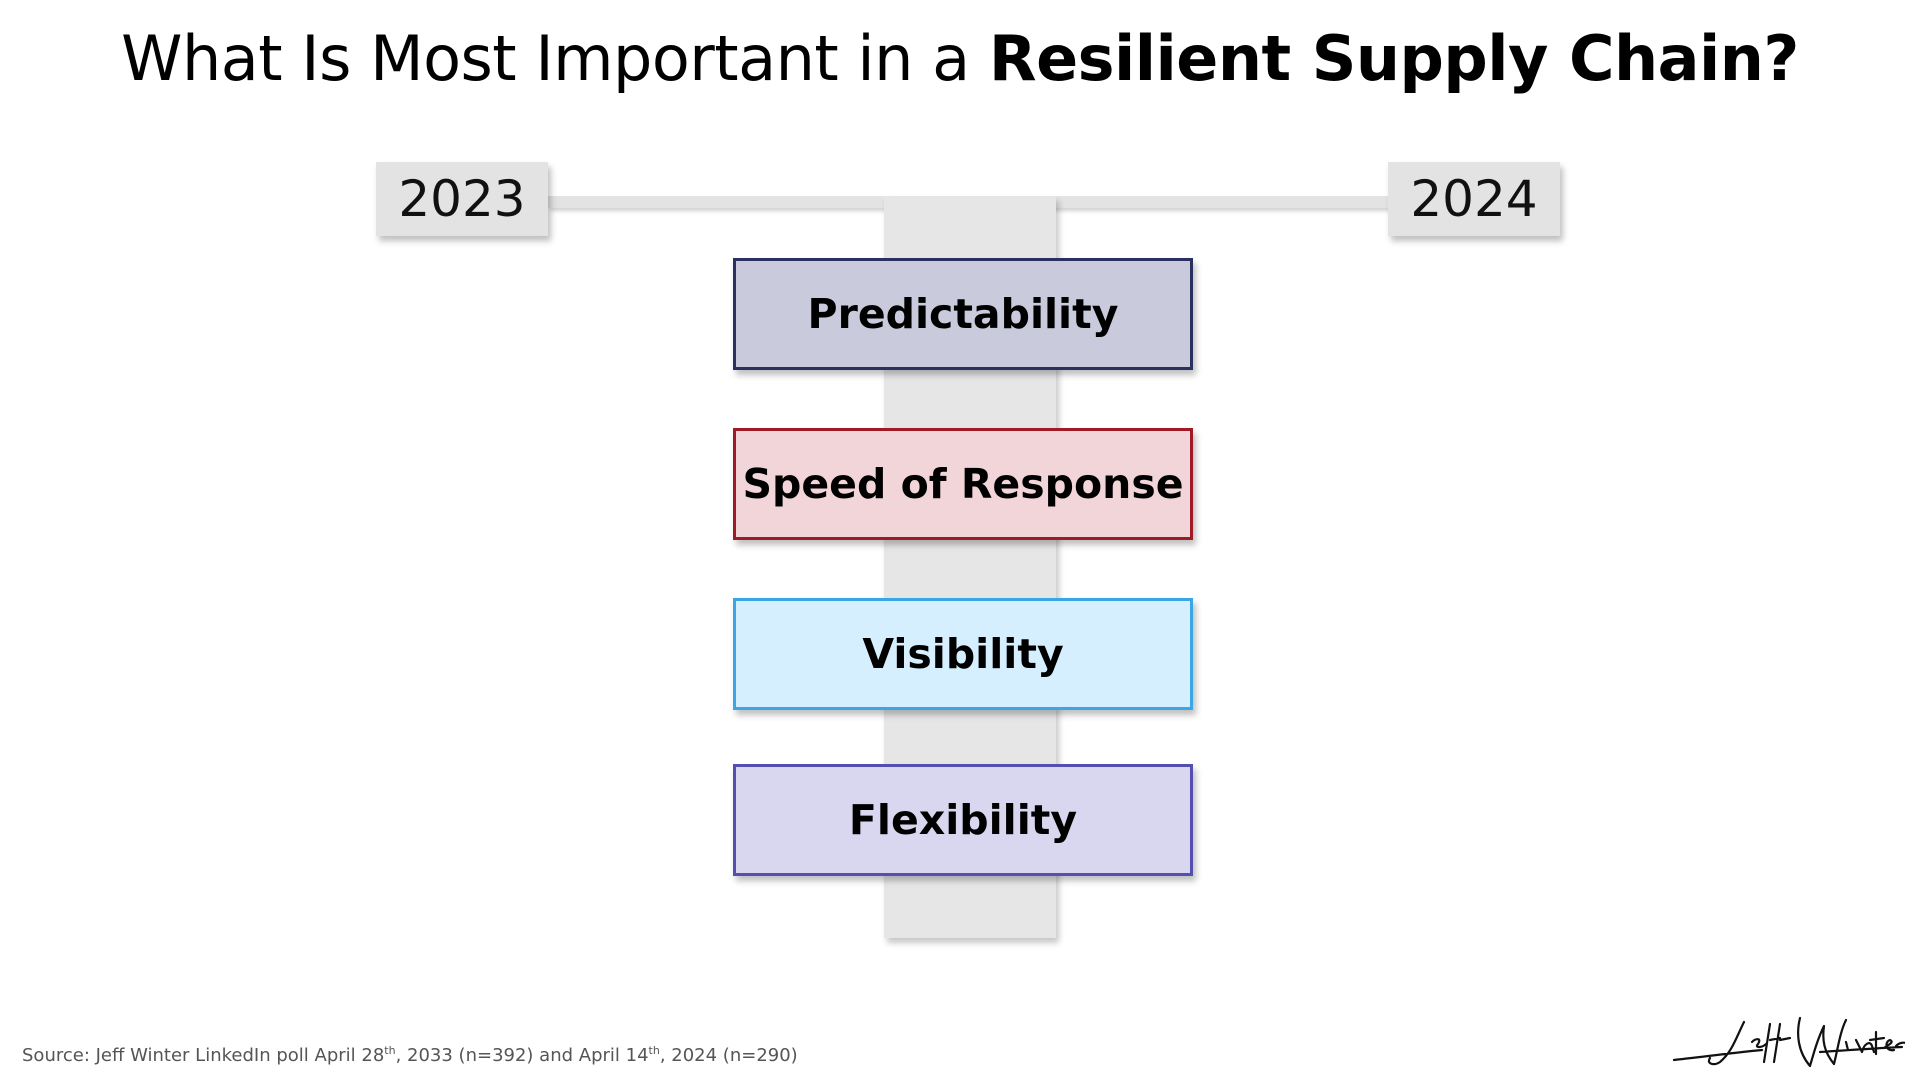 The image size is (1920, 1080). I want to click on item-speed-of-response: Speed of Response, so click(963, 484).